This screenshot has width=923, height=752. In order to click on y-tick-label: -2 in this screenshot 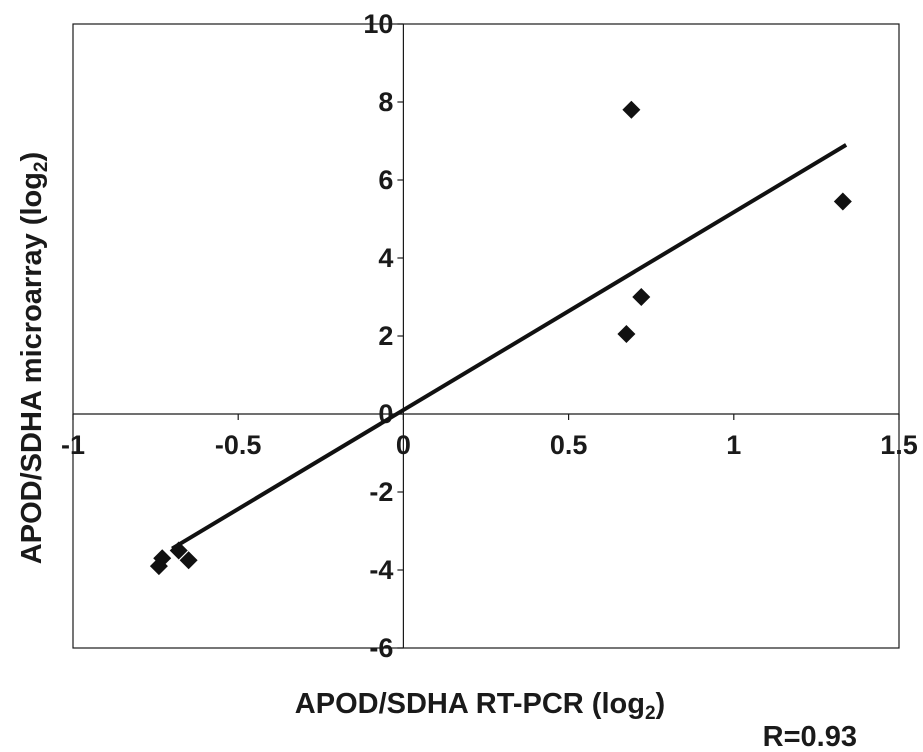, I will do `click(381, 492)`.